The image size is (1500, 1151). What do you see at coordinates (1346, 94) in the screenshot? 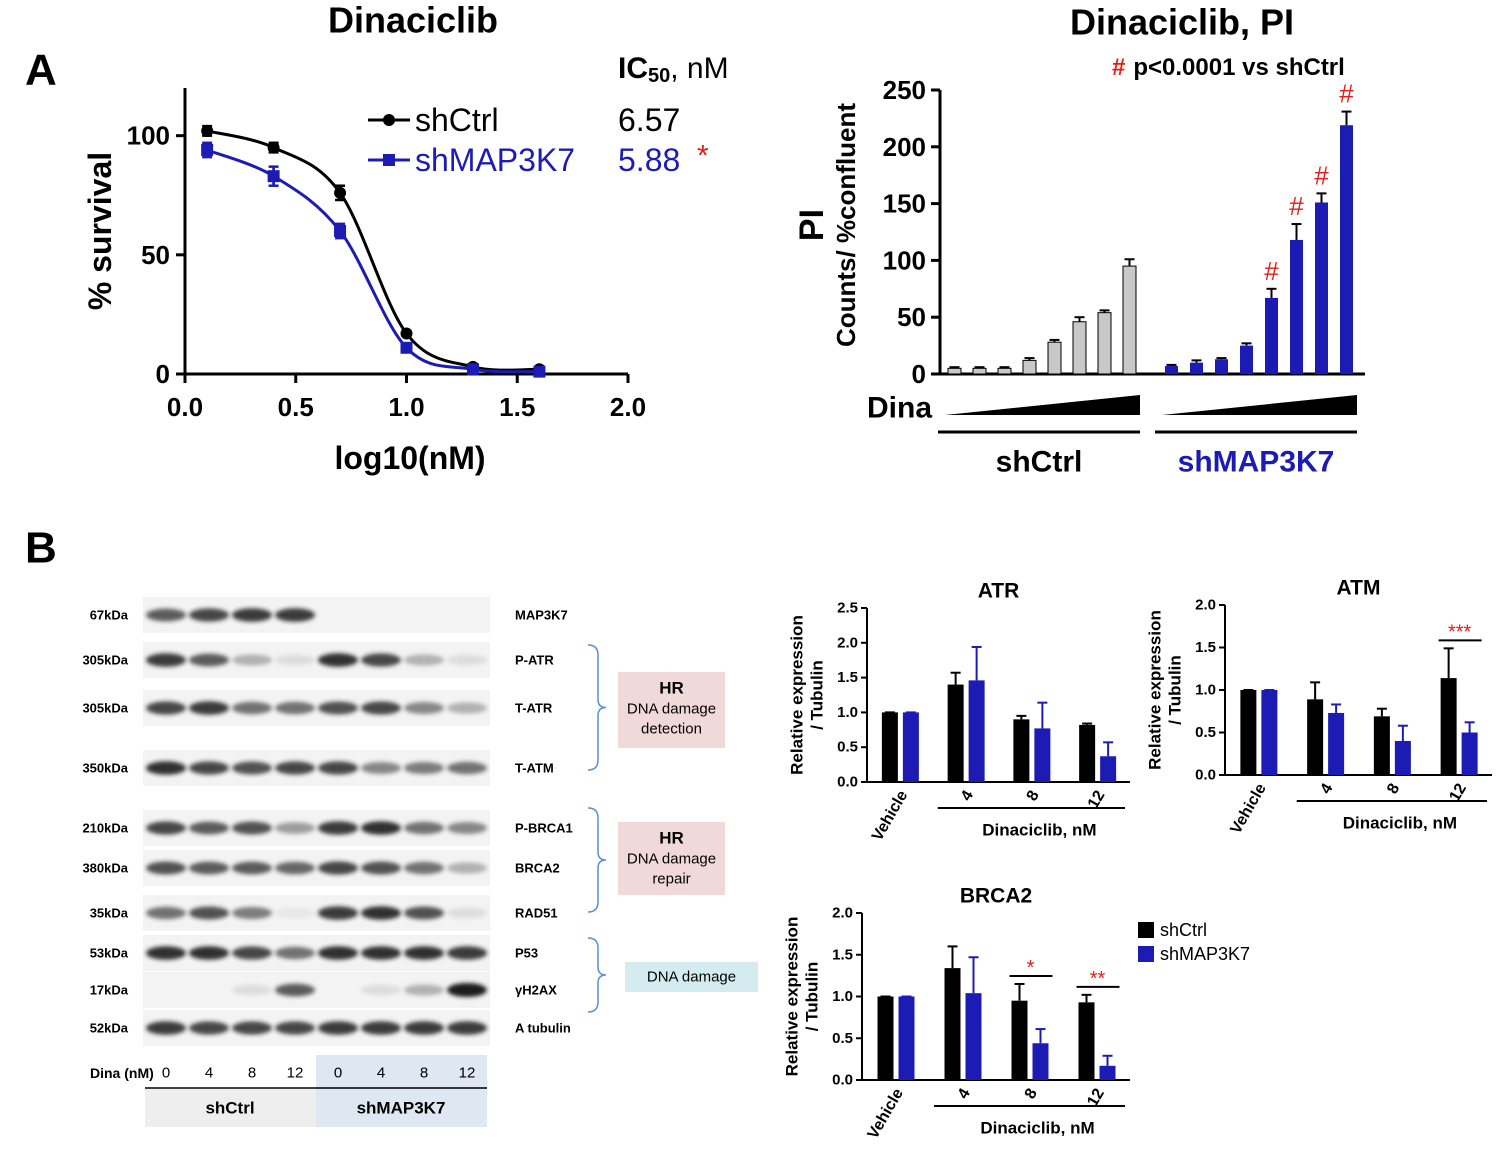
I see `significance: #` at bounding box center [1346, 94].